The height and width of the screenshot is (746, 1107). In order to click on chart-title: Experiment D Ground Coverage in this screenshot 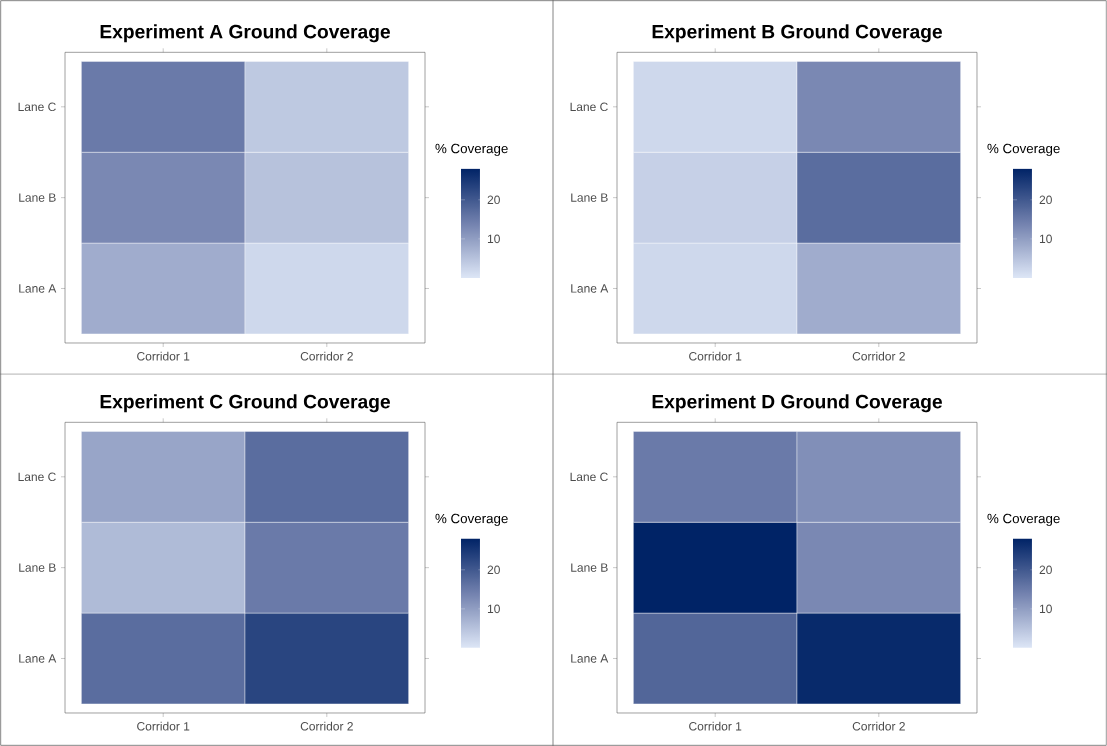, I will do `click(797, 403)`.